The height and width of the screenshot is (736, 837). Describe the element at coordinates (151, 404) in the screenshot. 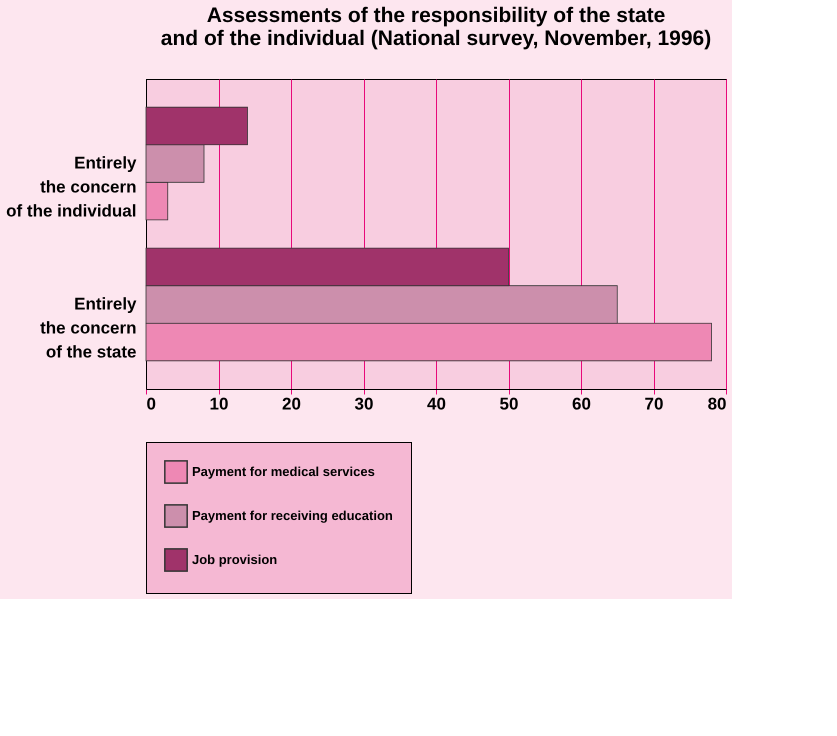

I see `x-tick-label: 0` at that location.